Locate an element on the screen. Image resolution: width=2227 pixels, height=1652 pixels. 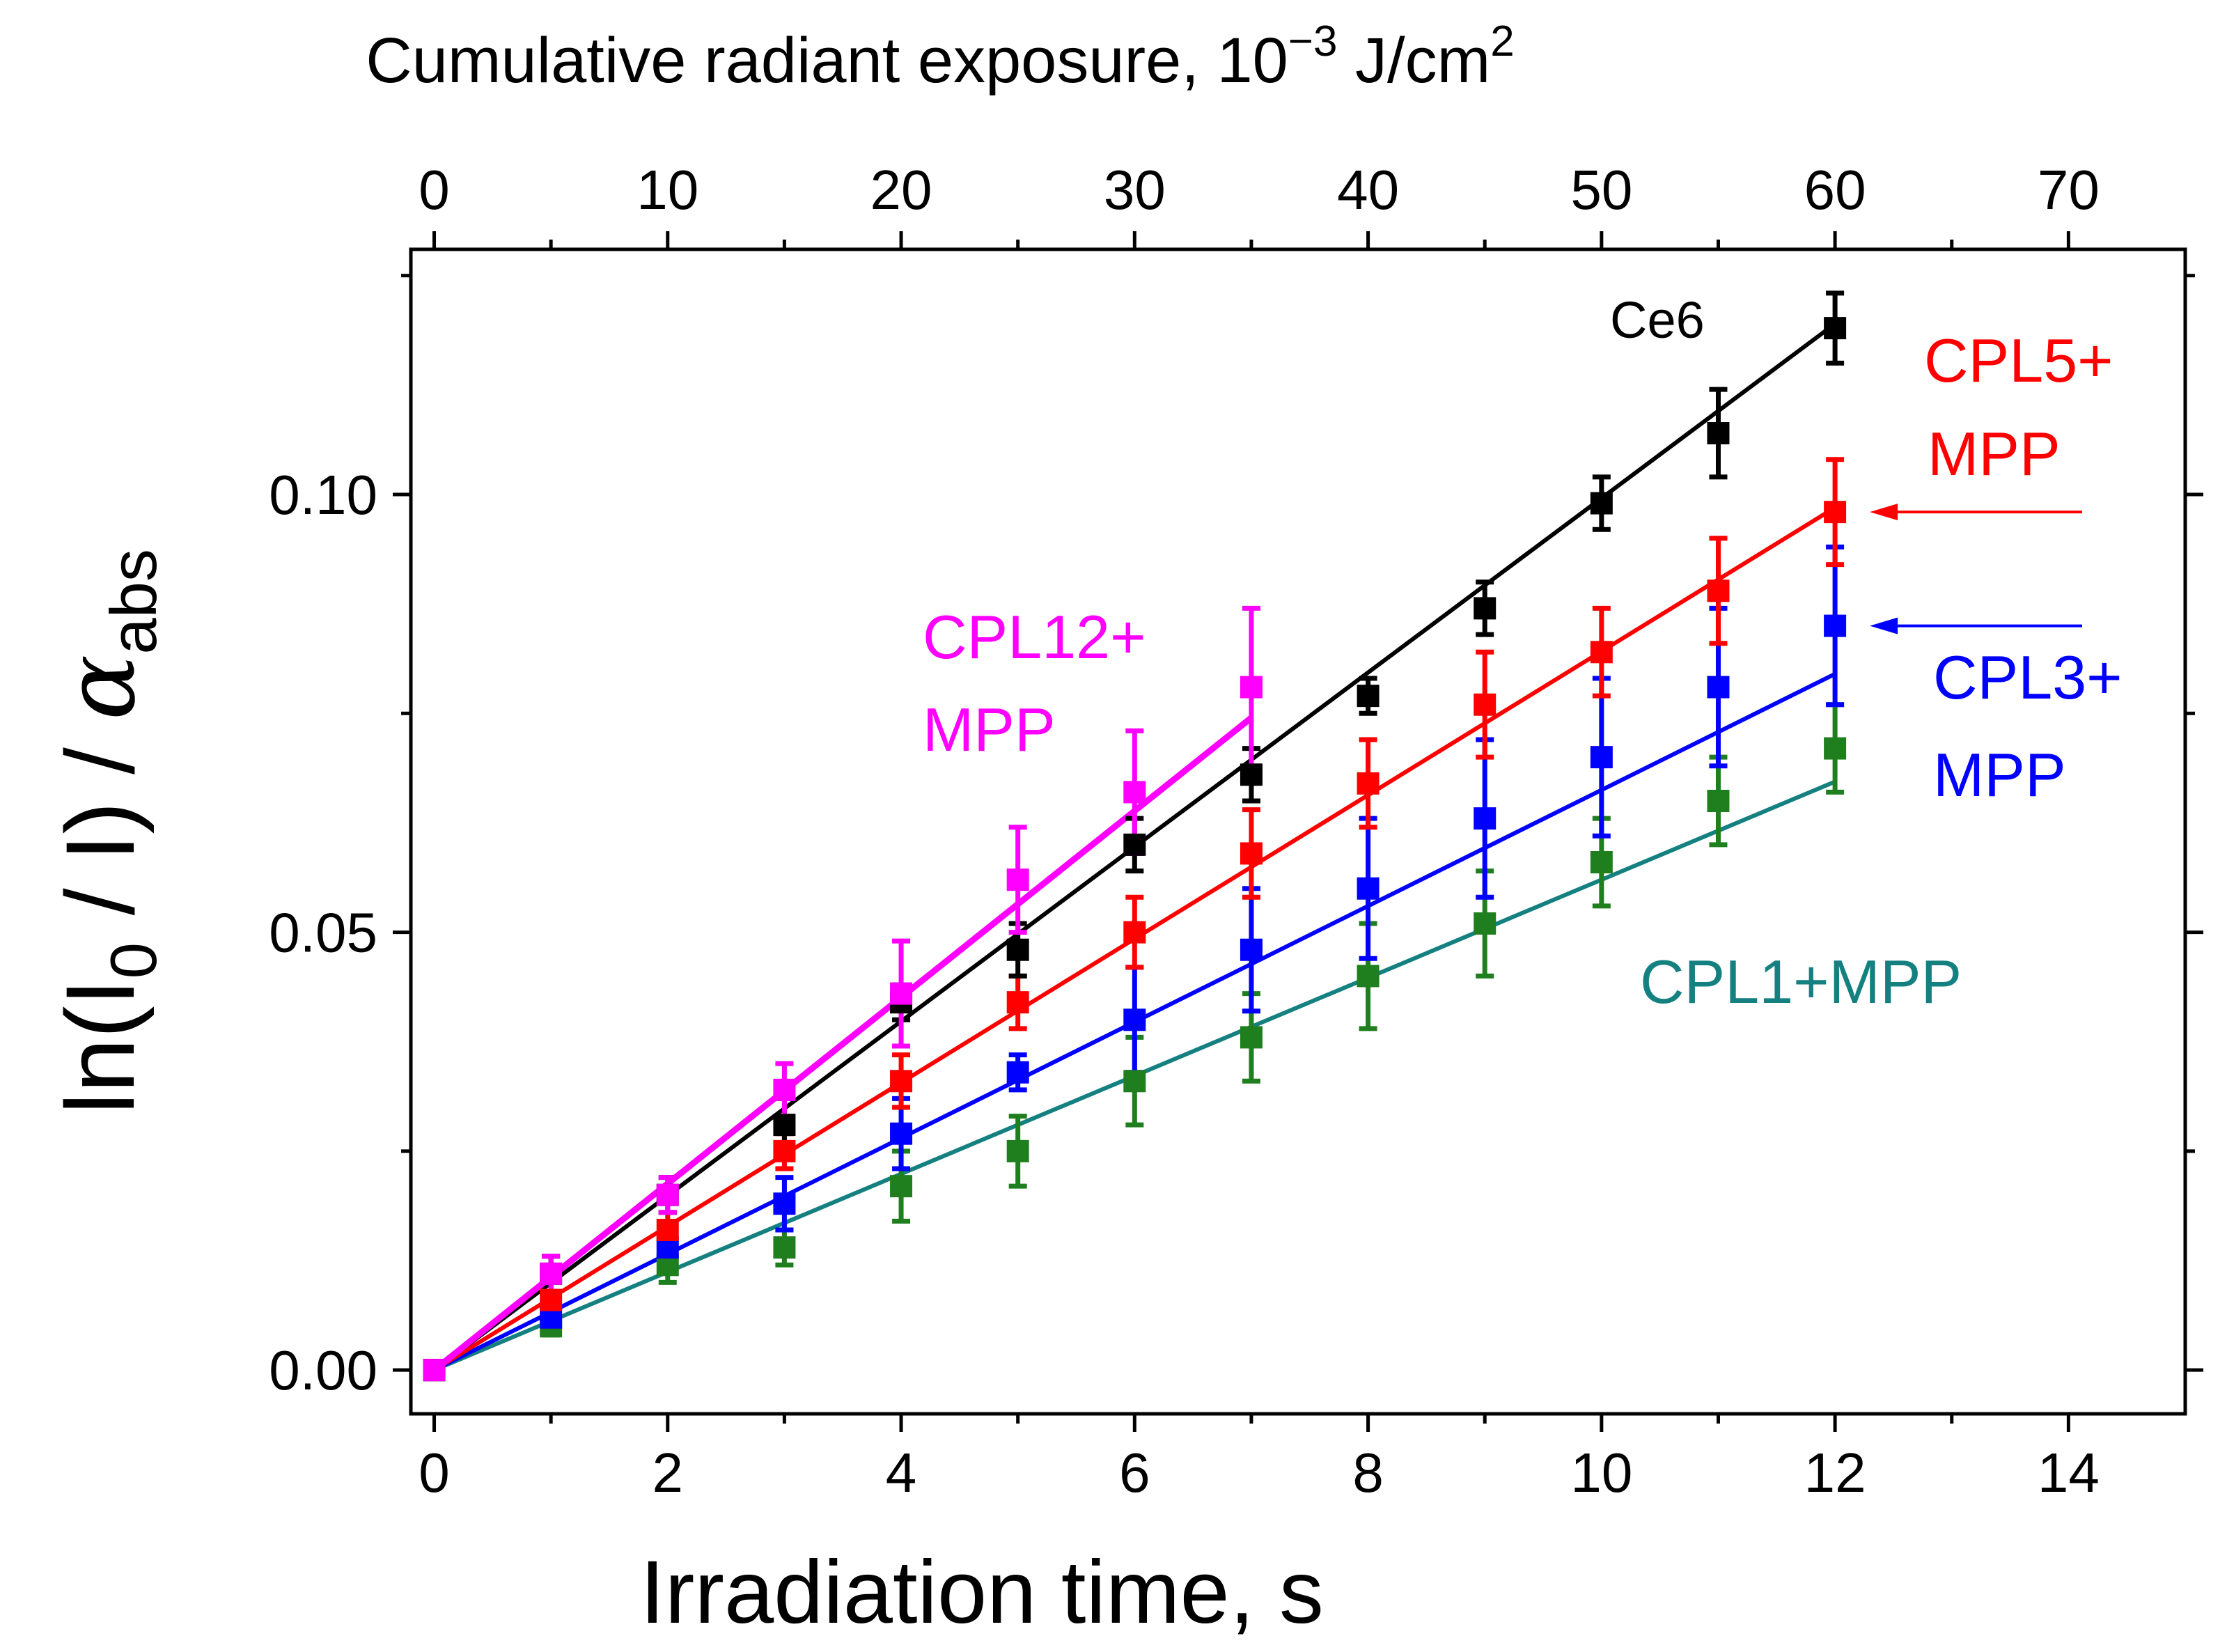
top-axis-label: Cumulative radiant exposure, 10−3 J/cm2 is located at coordinates (940, 57).